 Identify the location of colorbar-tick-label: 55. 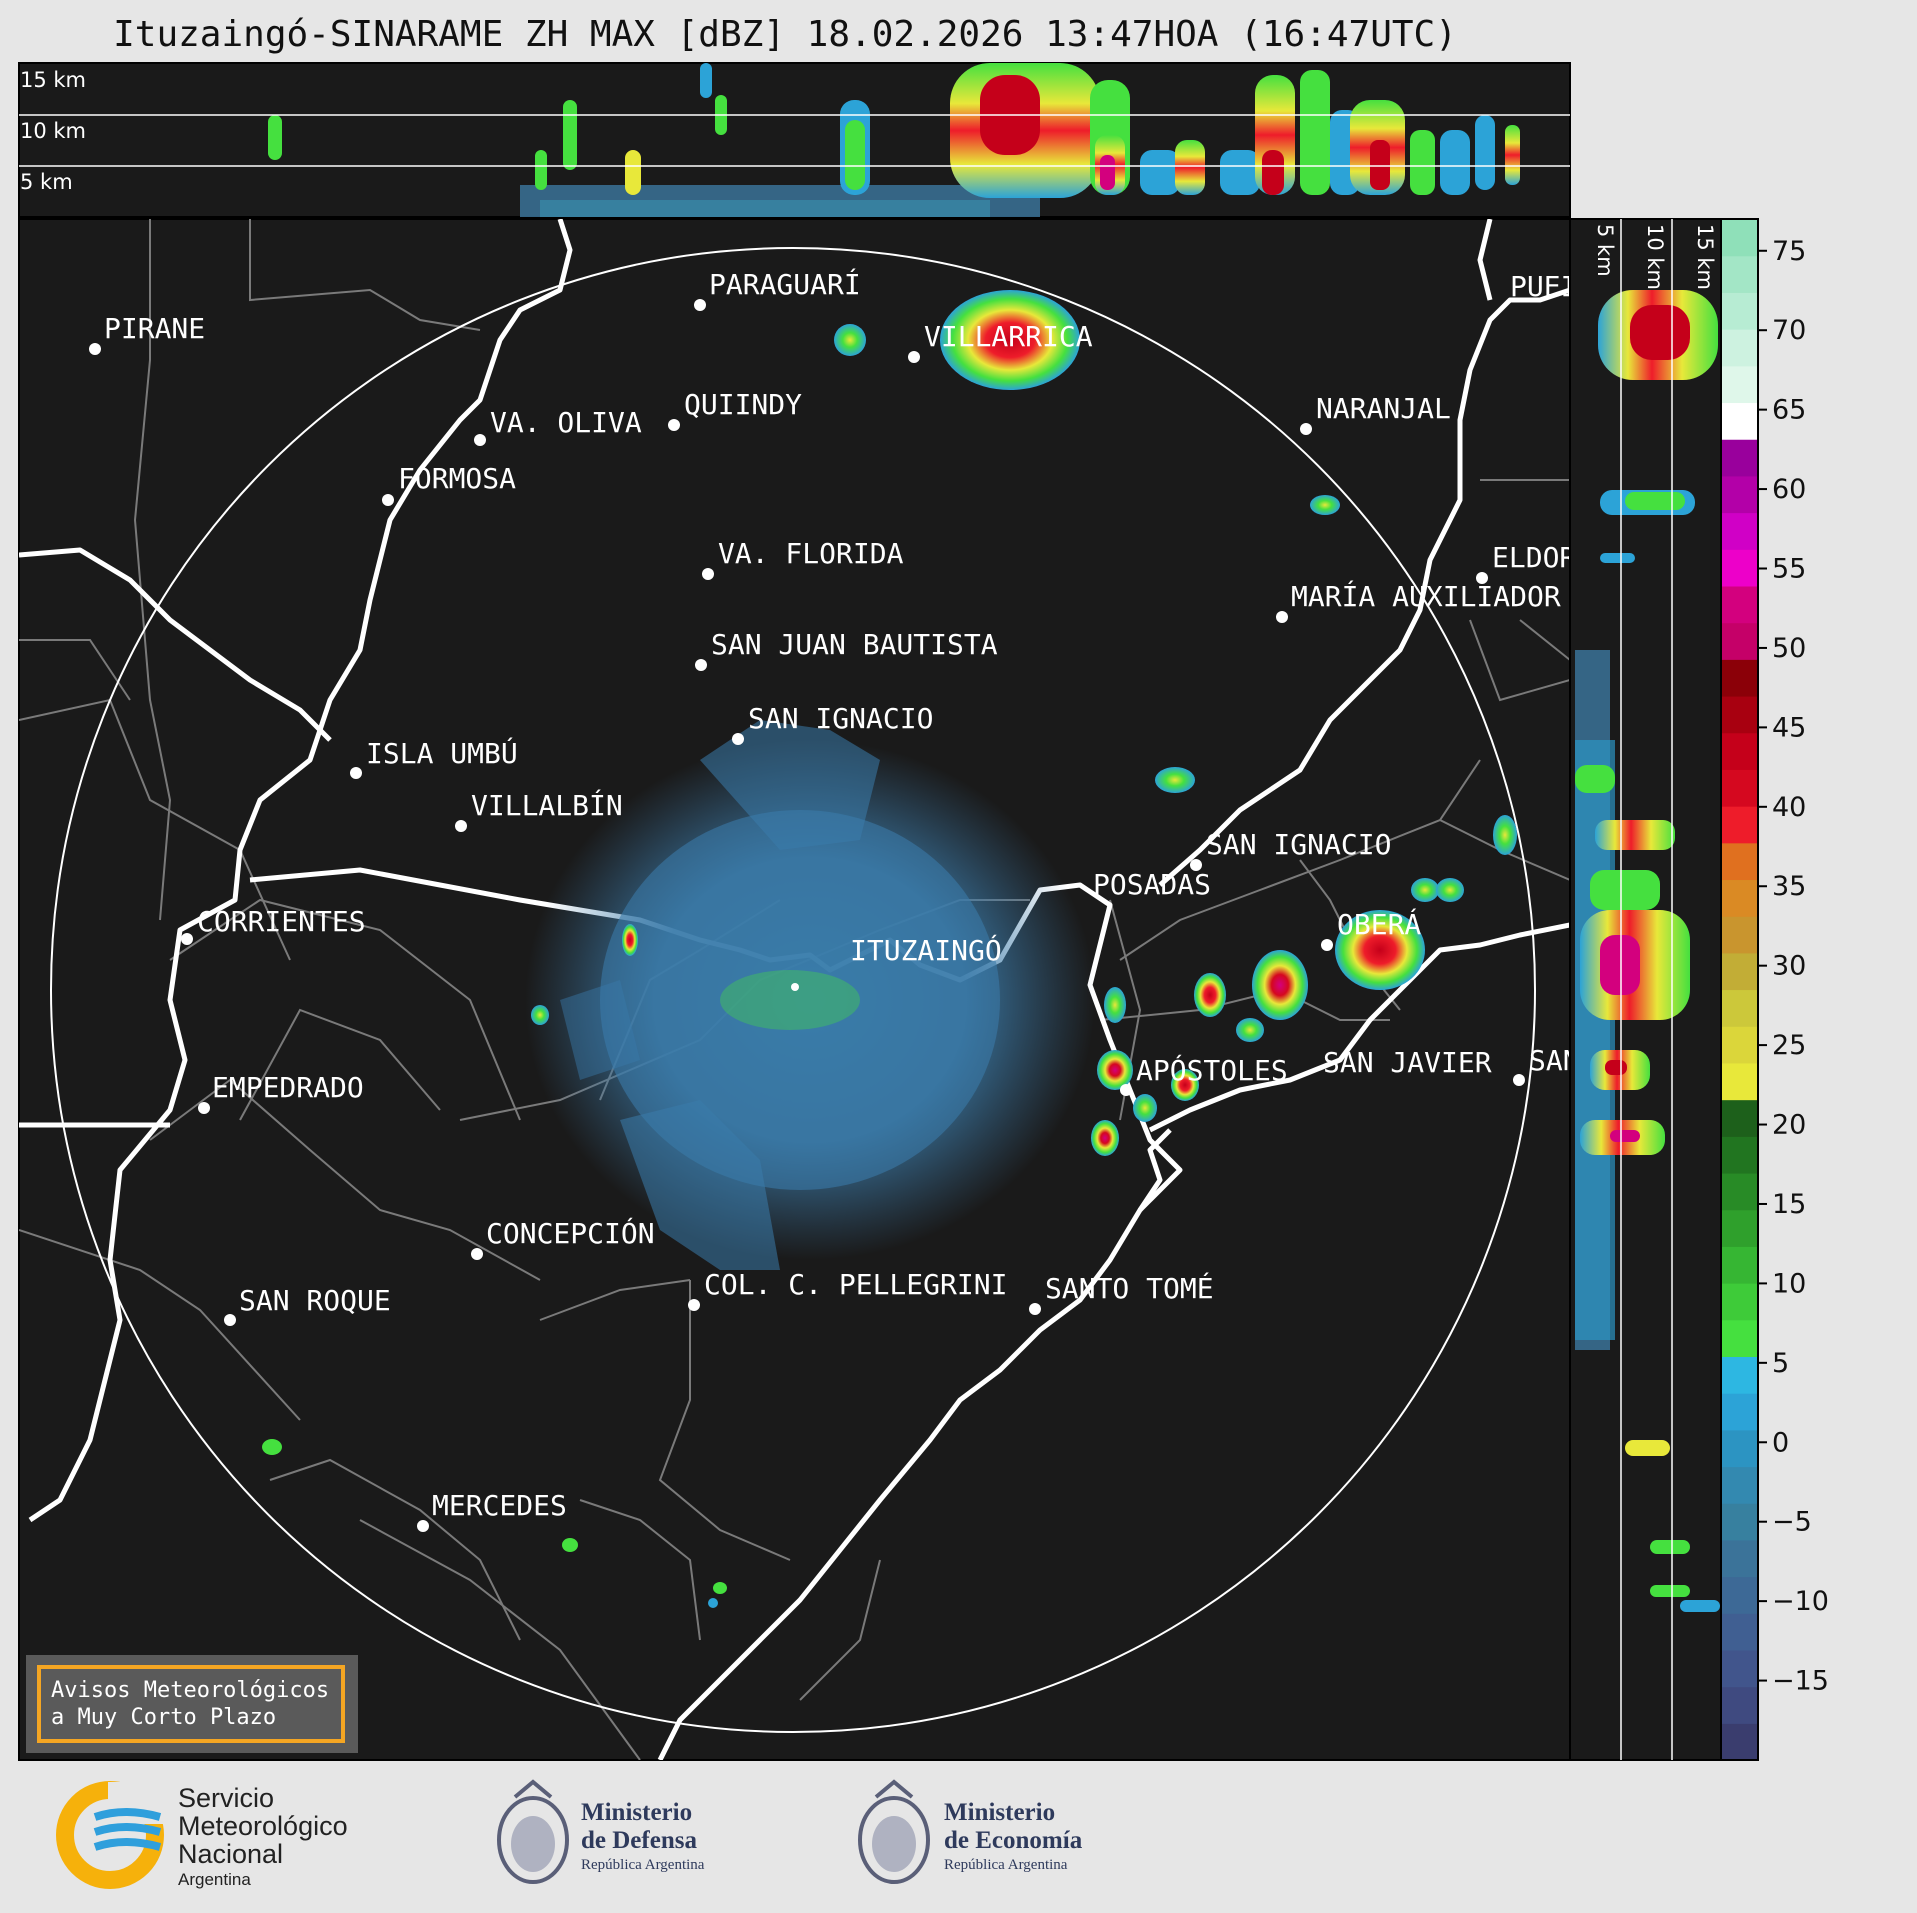
(1789, 569).